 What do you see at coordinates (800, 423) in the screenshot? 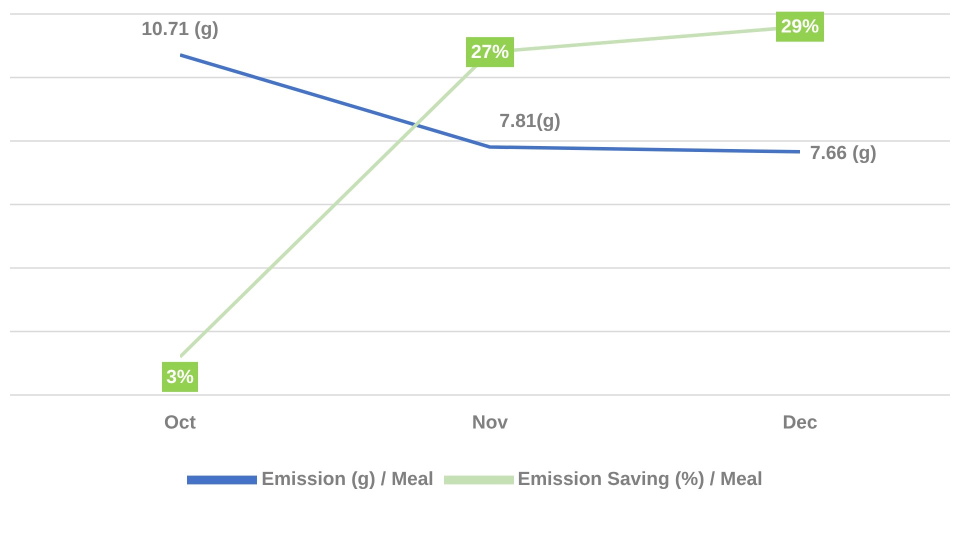
I see `x-tick-label: Dec` at bounding box center [800, 423].